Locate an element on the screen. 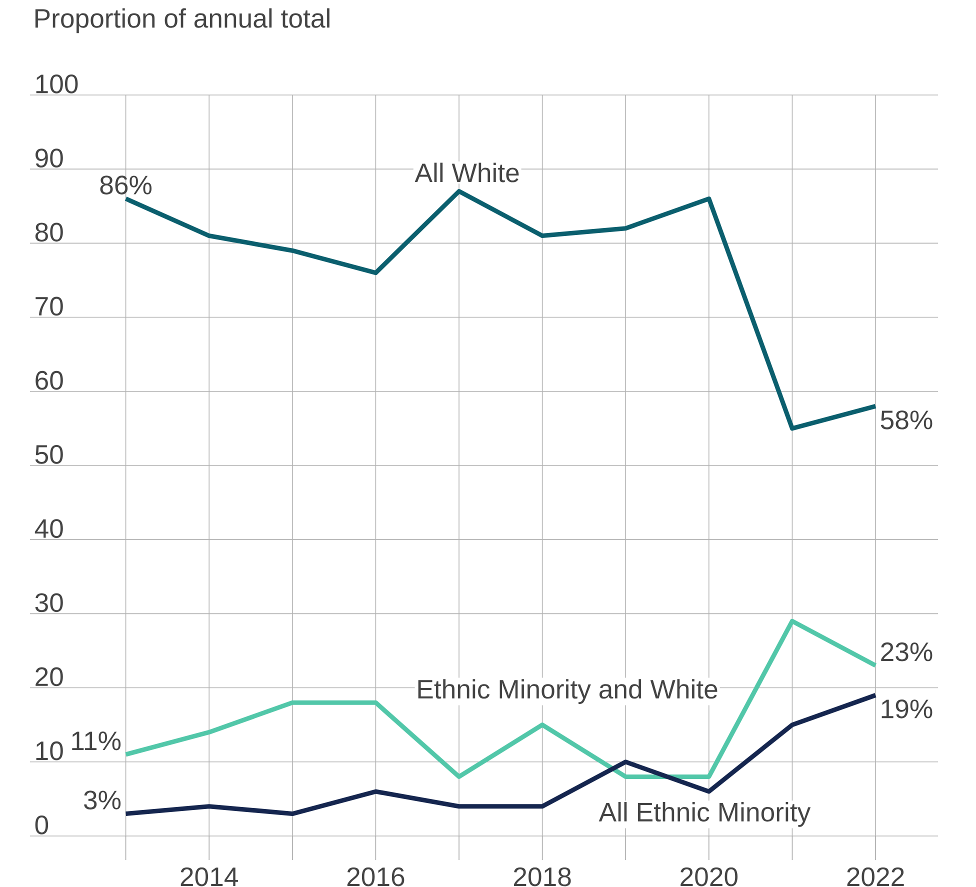  data-label: 58% is located at coordinates (906, 420).